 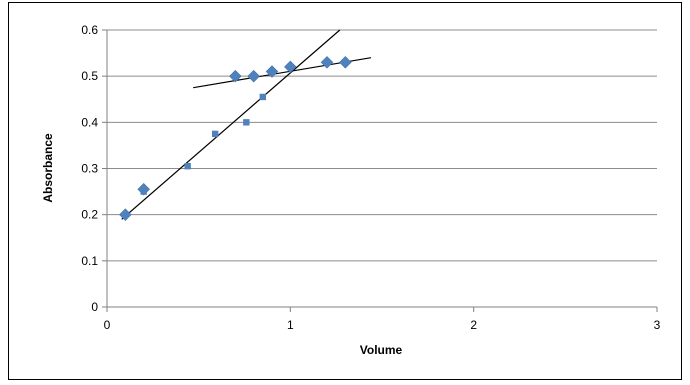 I want to click on x-tick-label-3: 3, so click(x=657, y=325).